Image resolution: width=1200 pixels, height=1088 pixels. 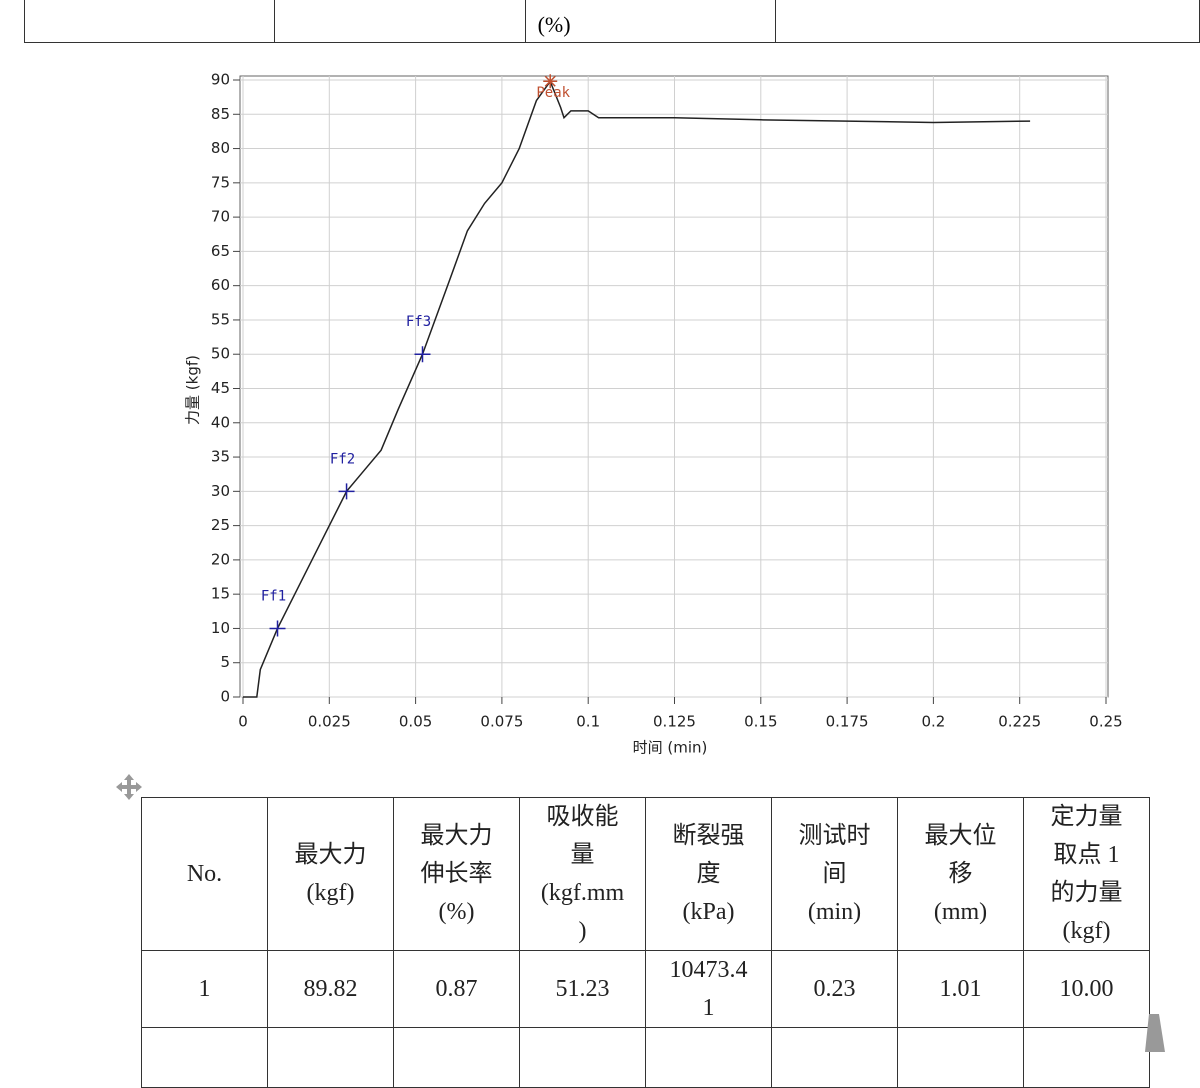 What do you see at coordinates (243, 722) in the screenshot?
I see `x-tick-label: 0` at bounding box center [243, 722].